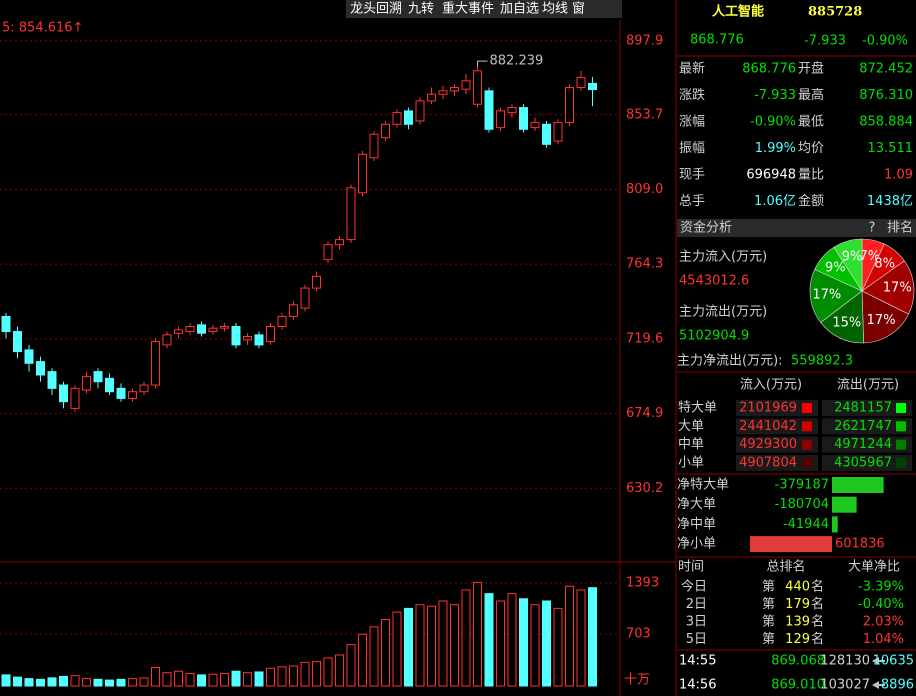  I want to click on y-tick-label: 1393, so click(642, 583).